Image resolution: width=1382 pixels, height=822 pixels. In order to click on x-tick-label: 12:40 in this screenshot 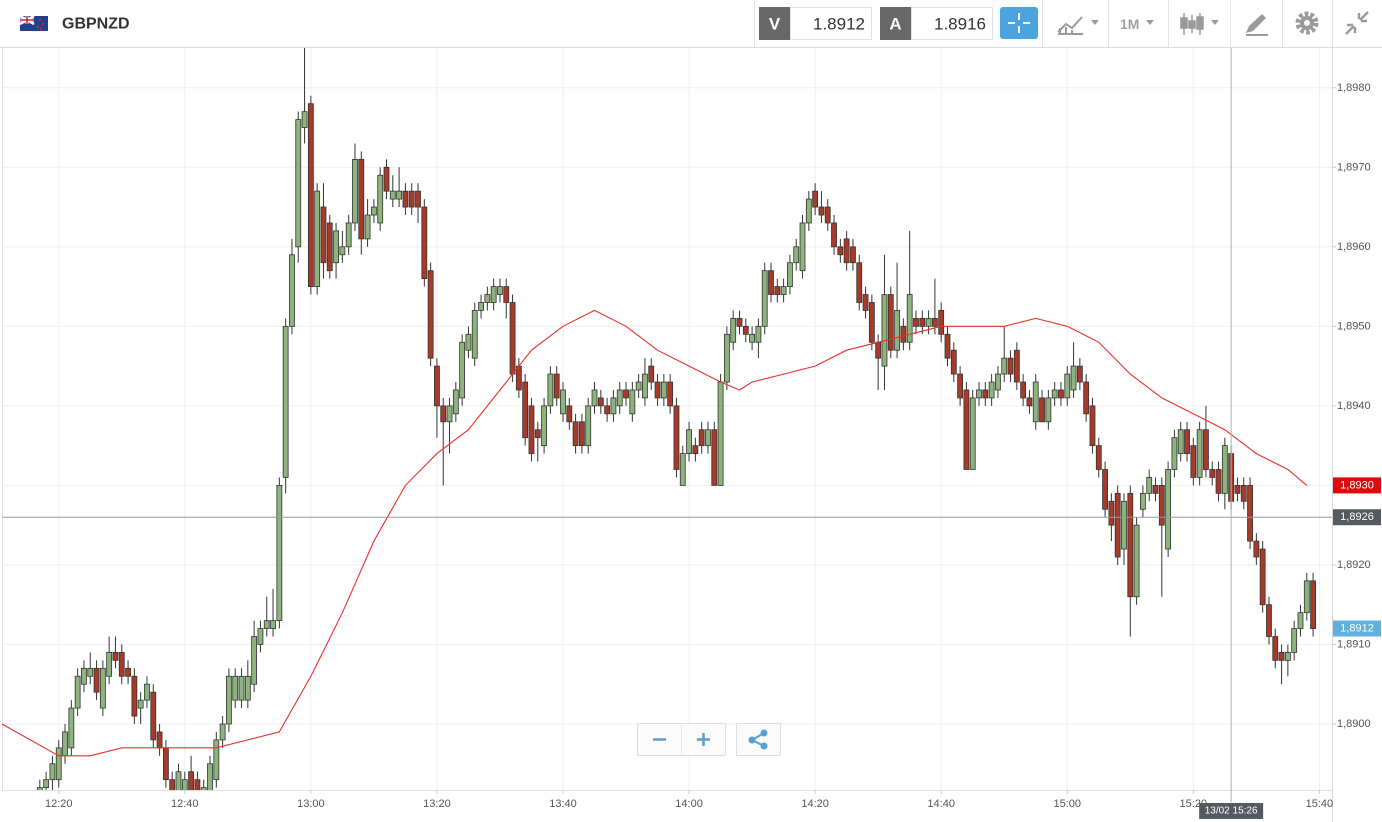, I will do `click(185, 804)`.